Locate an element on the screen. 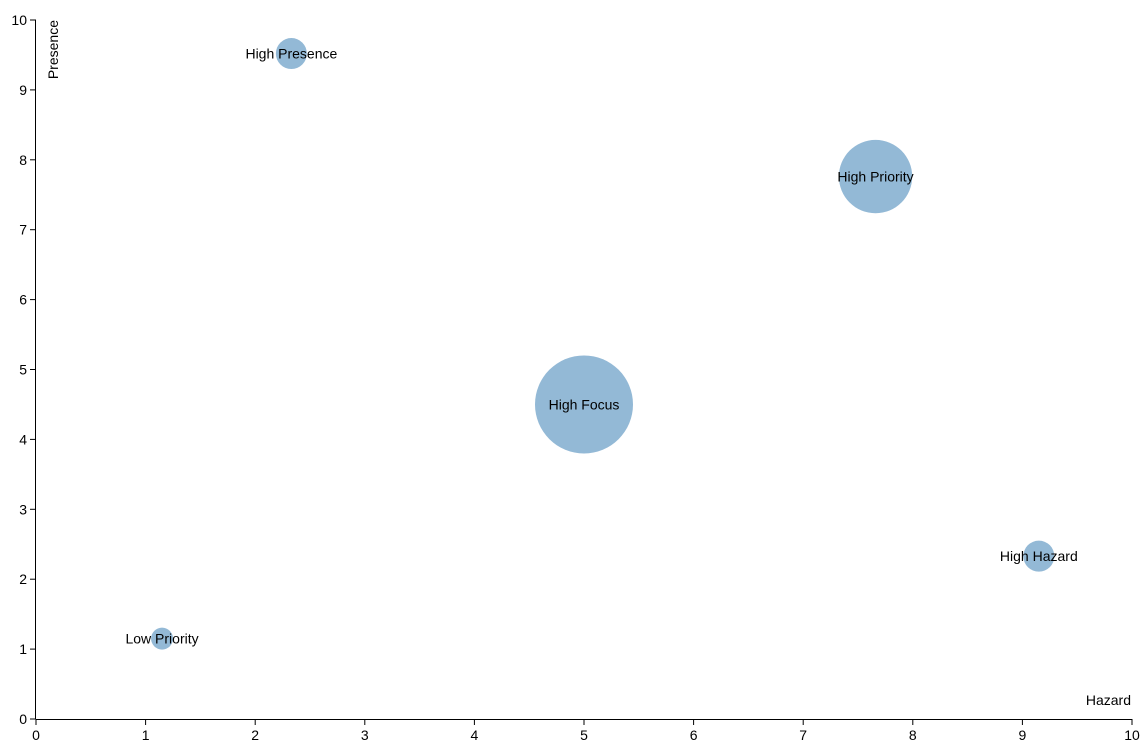  x-tick-label: 6 is located at coordinates (694, 734).